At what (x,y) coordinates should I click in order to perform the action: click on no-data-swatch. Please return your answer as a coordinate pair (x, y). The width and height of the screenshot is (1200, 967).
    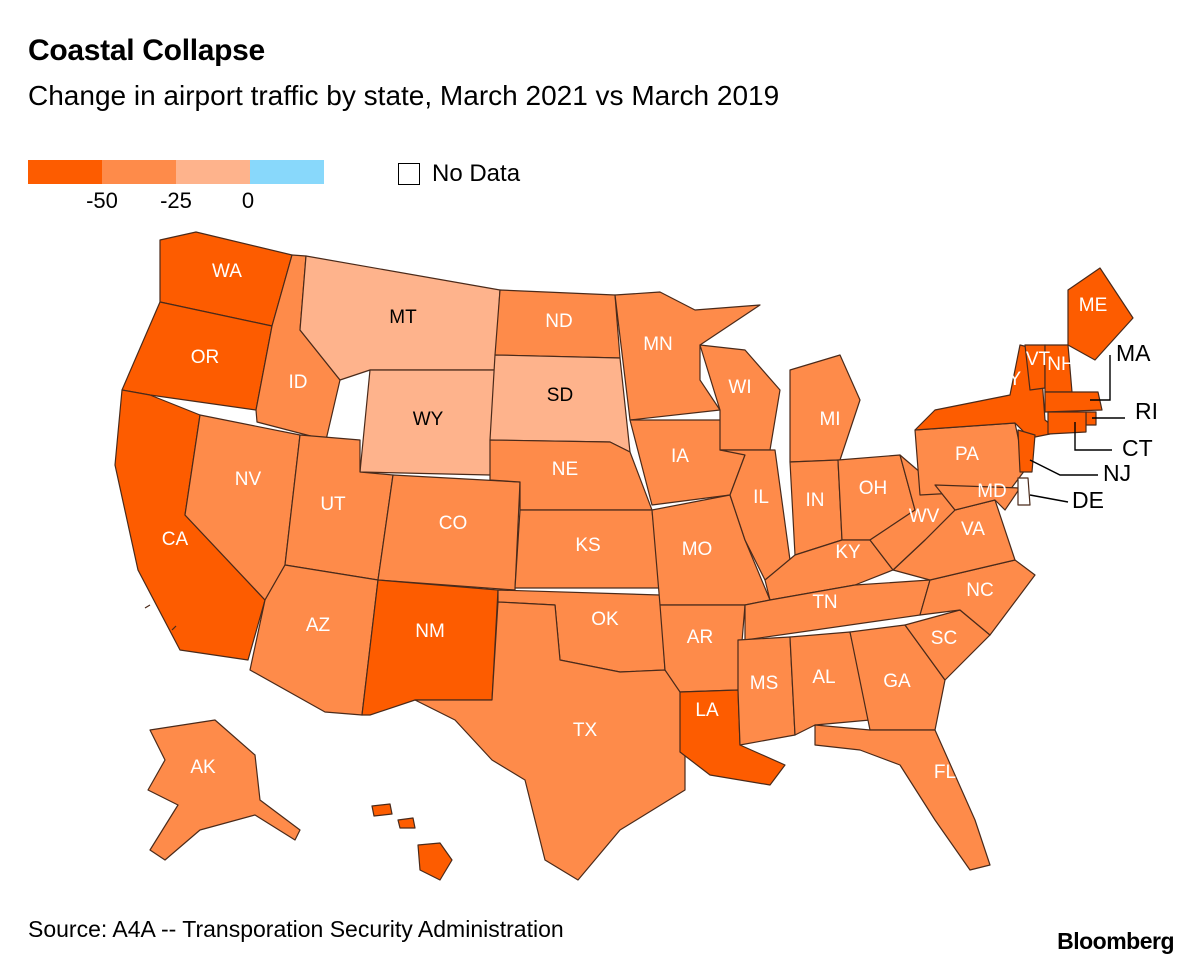
    Looking at the image, I should click on (409, 174).